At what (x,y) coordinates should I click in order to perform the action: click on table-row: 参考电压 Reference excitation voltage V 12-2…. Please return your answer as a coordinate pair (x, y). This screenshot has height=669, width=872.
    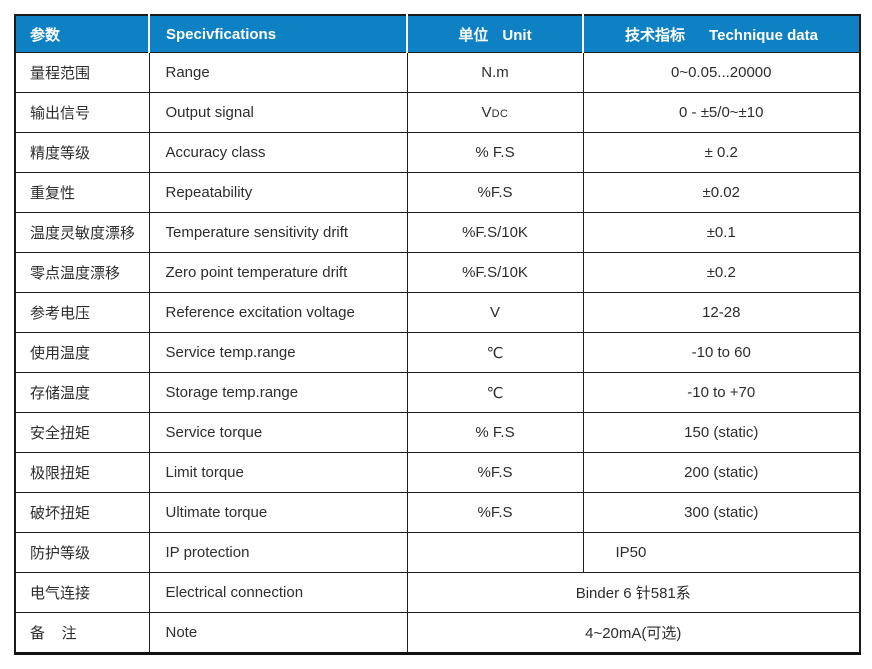
    Looking at the image, I should click on (437, 312).